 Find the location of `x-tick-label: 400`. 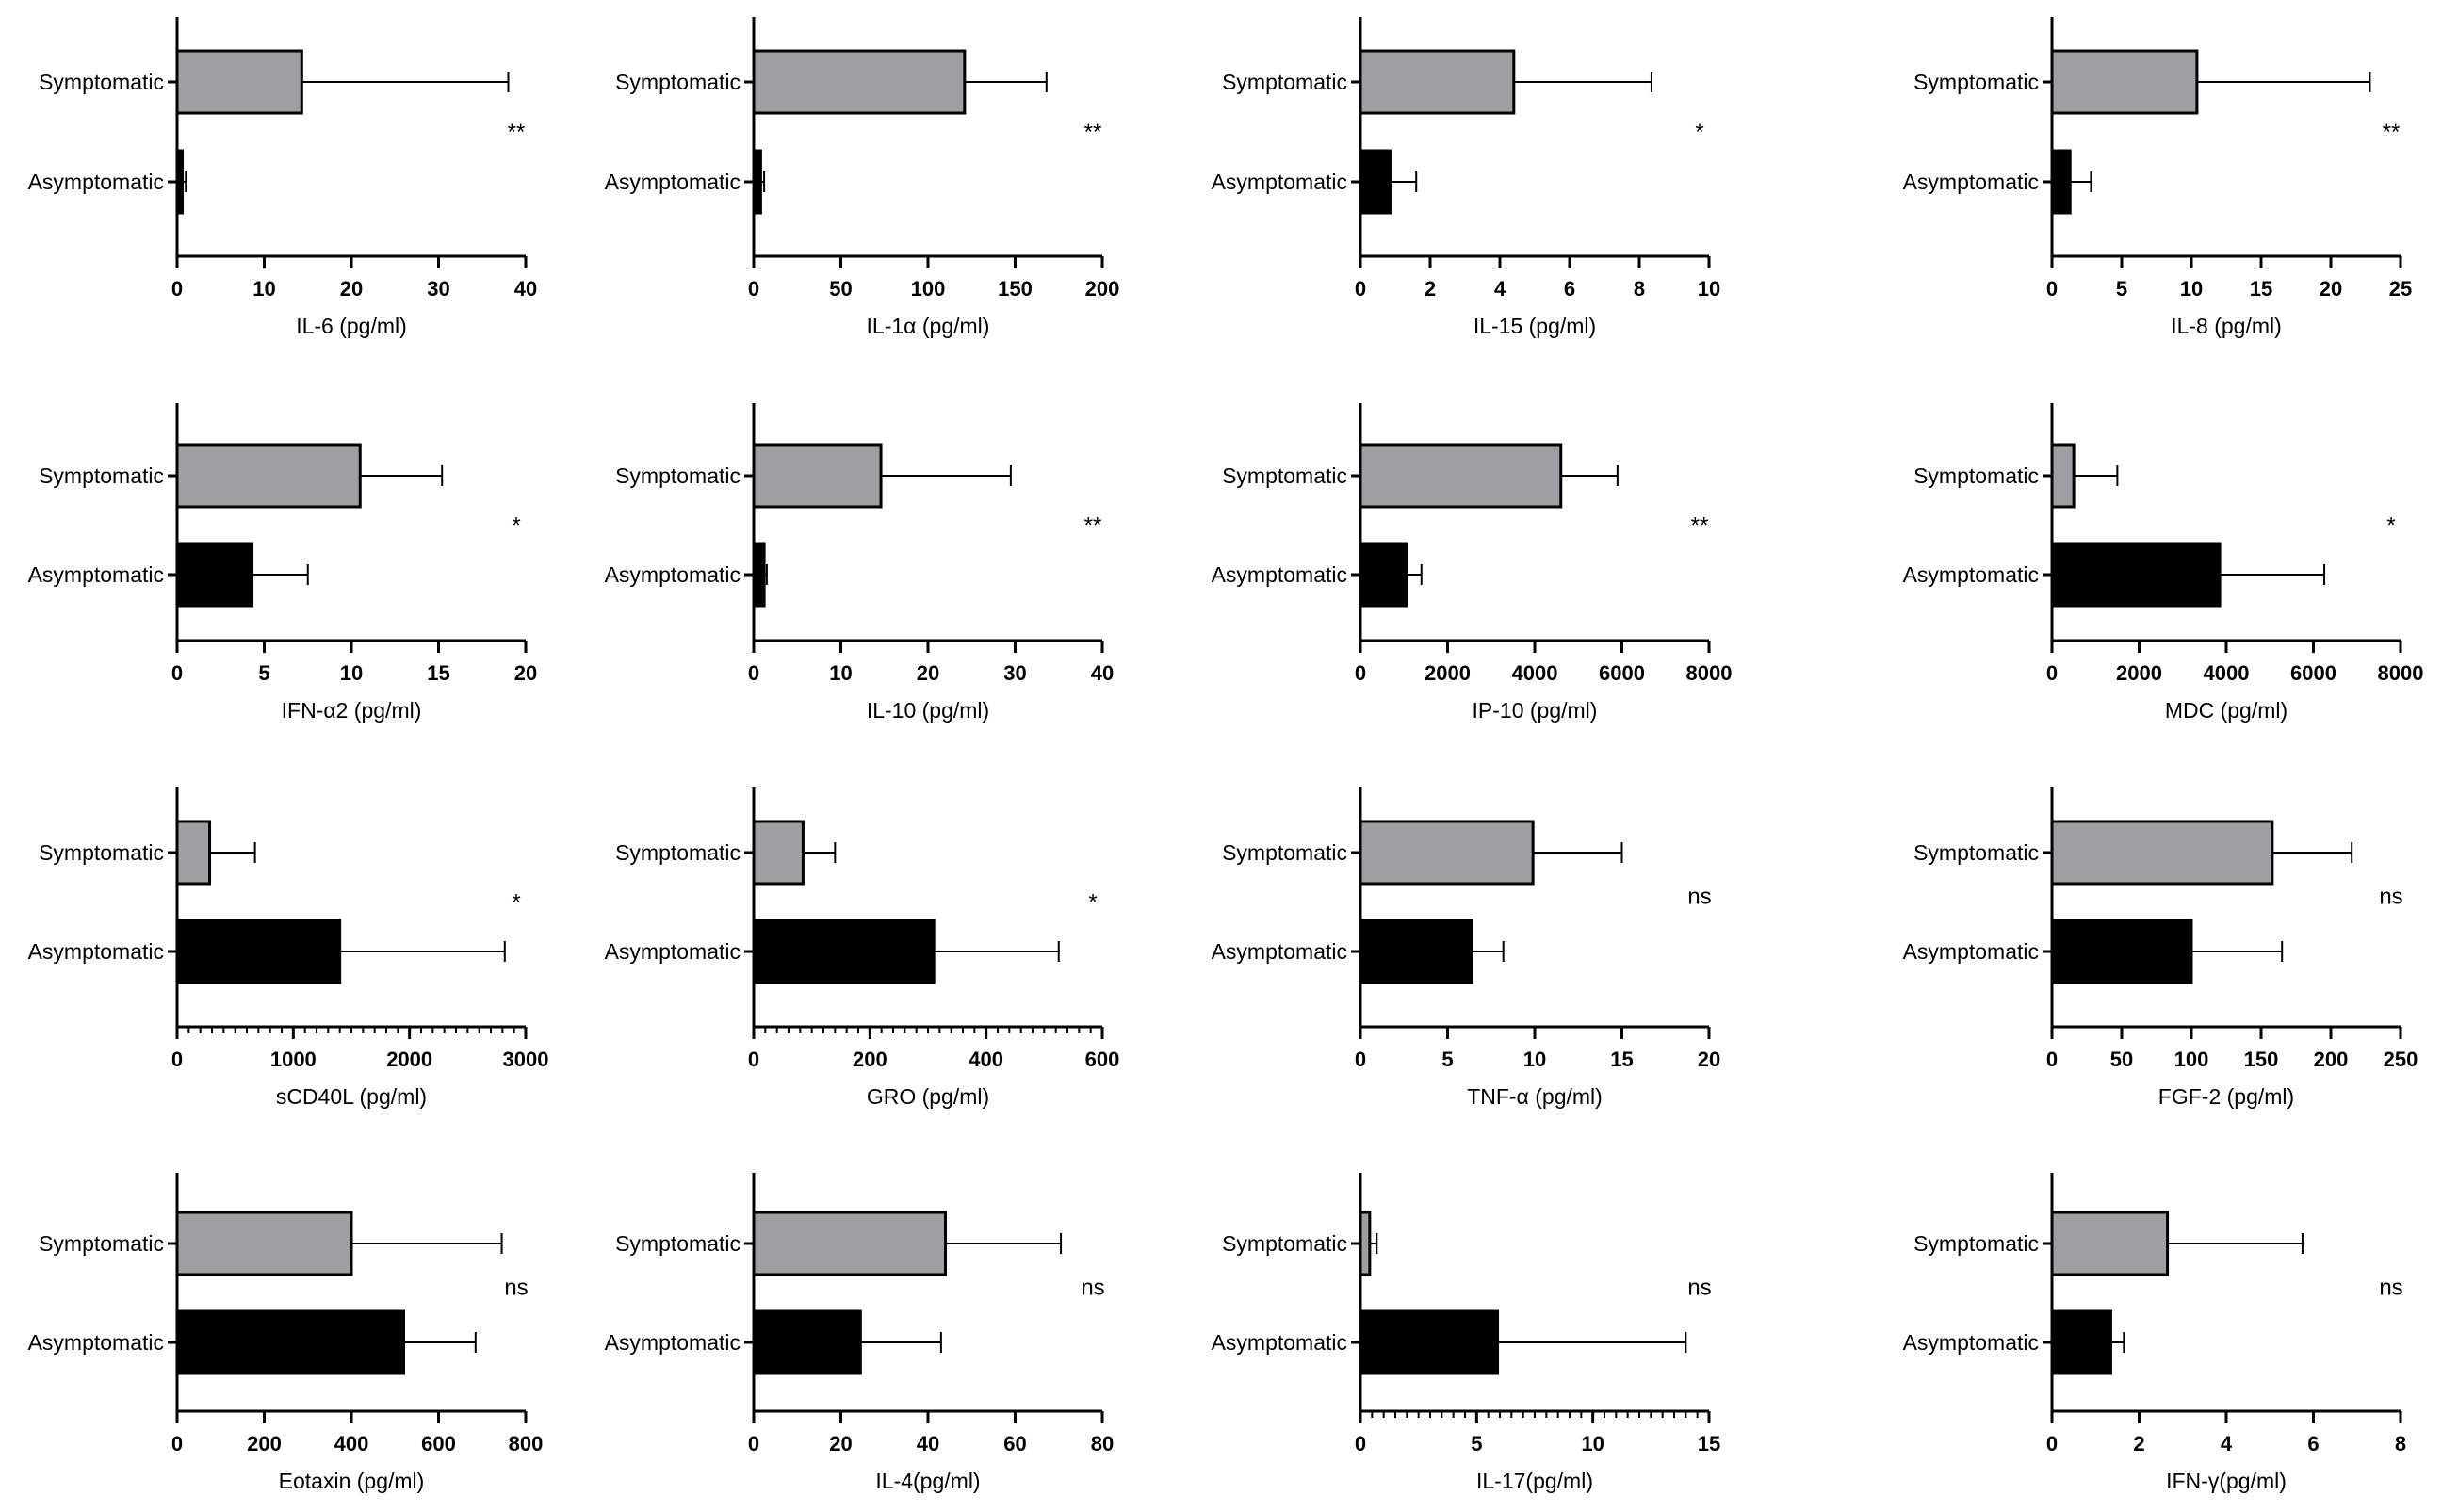

x-tick-label: 400 is located at coordinates (351, 1443).